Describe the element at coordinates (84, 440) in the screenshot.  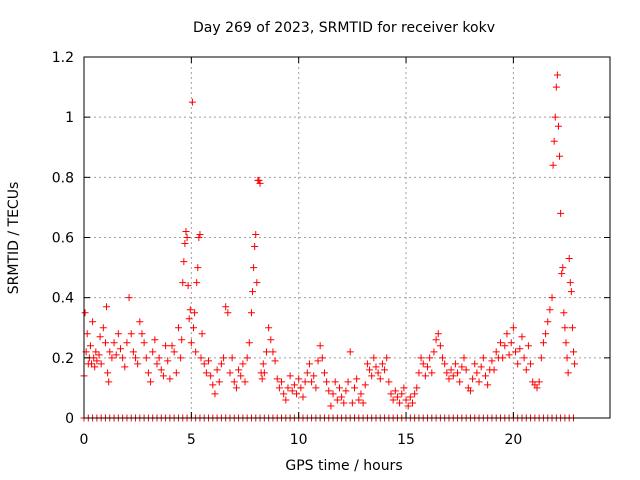
I see `x-tick-label: 0` at that location.